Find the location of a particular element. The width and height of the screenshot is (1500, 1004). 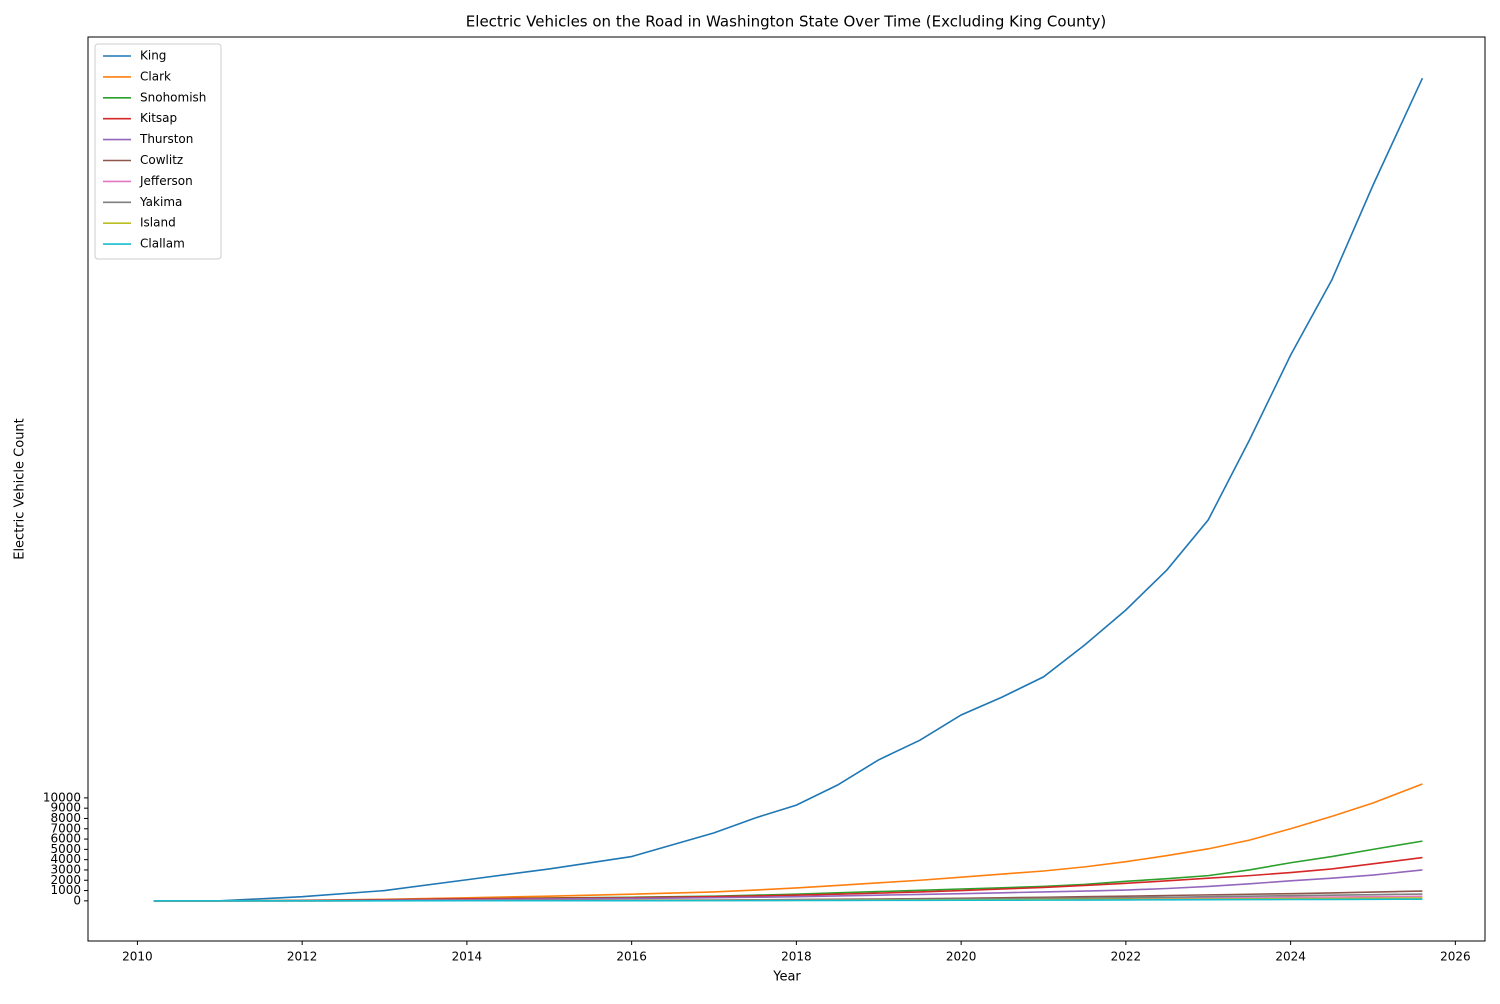

legend-label: Clallam is located at coordinates (162, 244).